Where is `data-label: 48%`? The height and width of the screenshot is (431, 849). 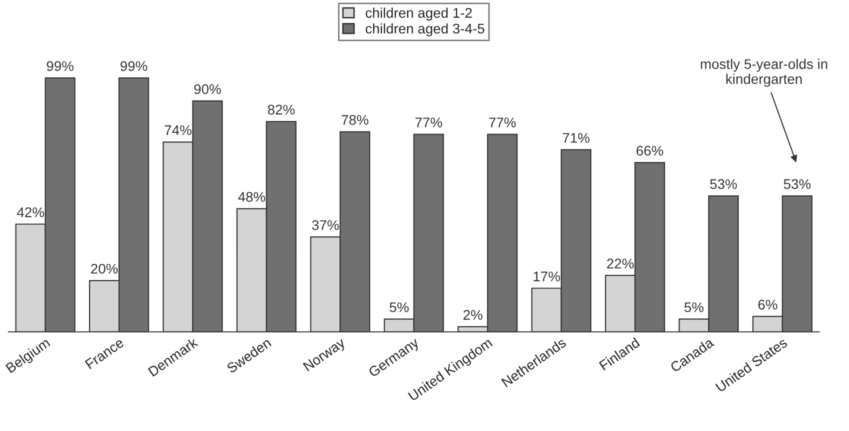
data-label: 48% is located at coordinates (252, 197).